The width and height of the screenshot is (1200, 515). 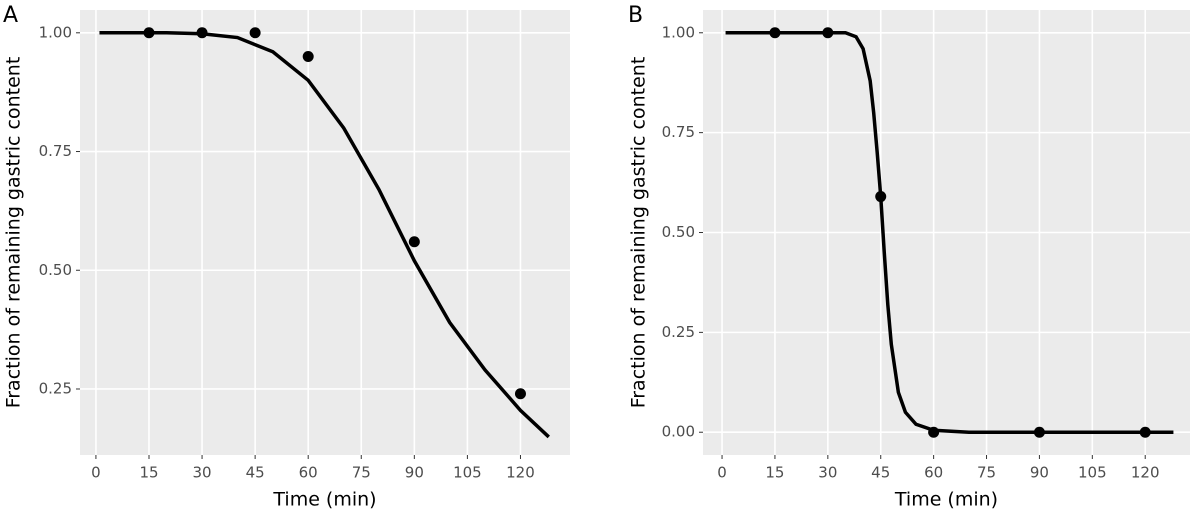 What do you see at coordinates (10, 15) in the screenshot?
I see `panel-label: A` at bounding box center [10, 15].